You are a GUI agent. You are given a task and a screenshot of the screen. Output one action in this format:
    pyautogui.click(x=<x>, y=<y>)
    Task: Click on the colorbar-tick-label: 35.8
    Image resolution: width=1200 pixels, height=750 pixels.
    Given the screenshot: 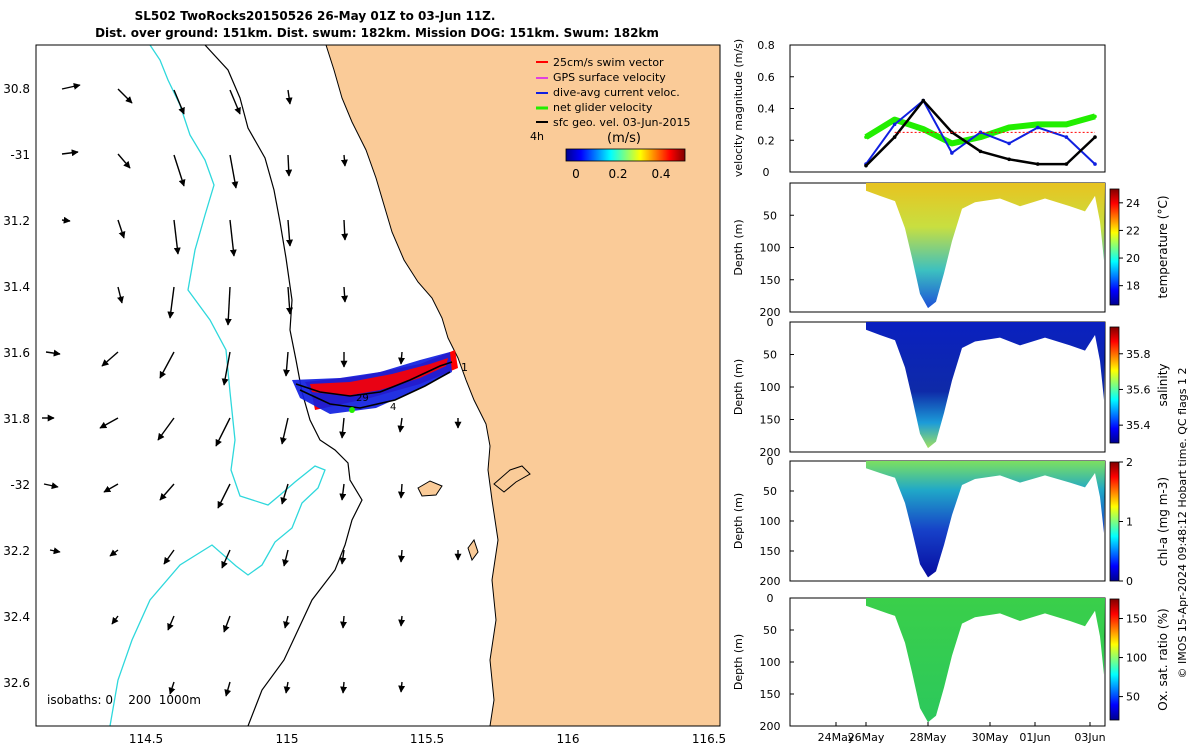 What is the action you would take?
    pyautogui.click(x=1138, y=354)
    